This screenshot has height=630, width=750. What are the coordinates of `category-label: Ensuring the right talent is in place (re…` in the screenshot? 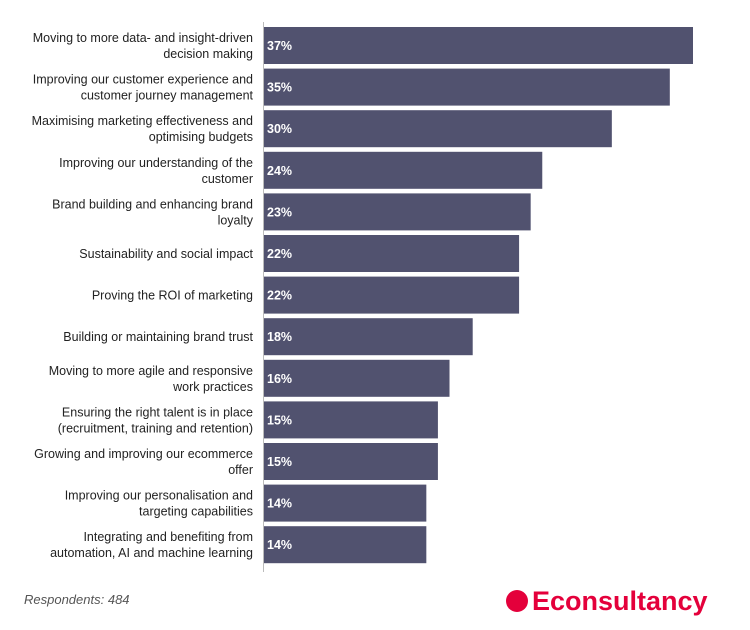 It's located at (155, 420).